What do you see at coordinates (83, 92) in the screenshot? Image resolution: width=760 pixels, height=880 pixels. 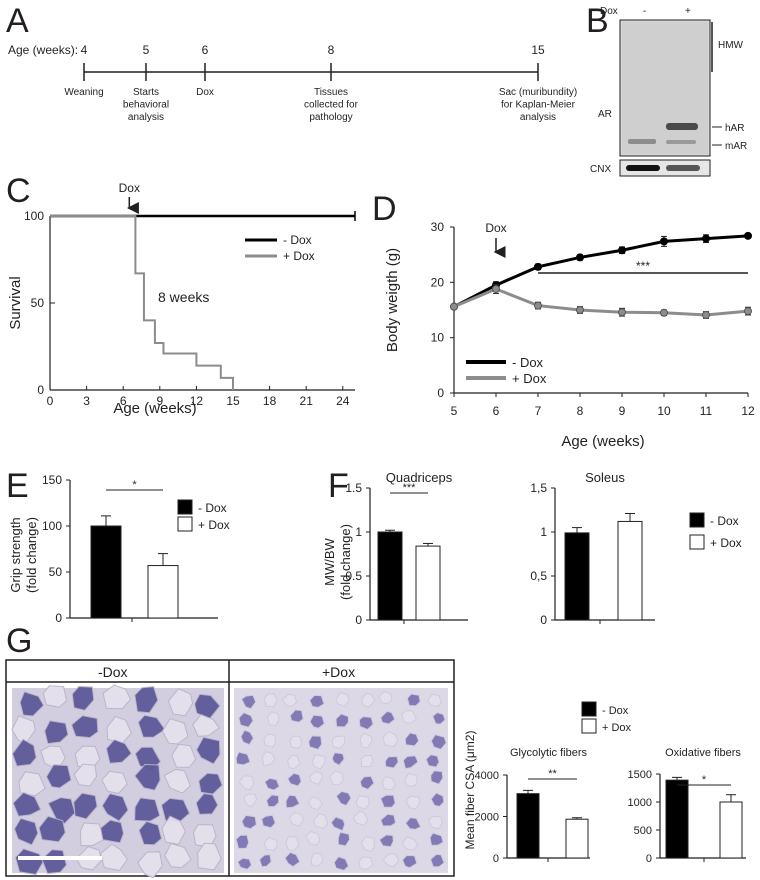 I see `timeline-event-text: Weaning` at bounding box center [83, 92].